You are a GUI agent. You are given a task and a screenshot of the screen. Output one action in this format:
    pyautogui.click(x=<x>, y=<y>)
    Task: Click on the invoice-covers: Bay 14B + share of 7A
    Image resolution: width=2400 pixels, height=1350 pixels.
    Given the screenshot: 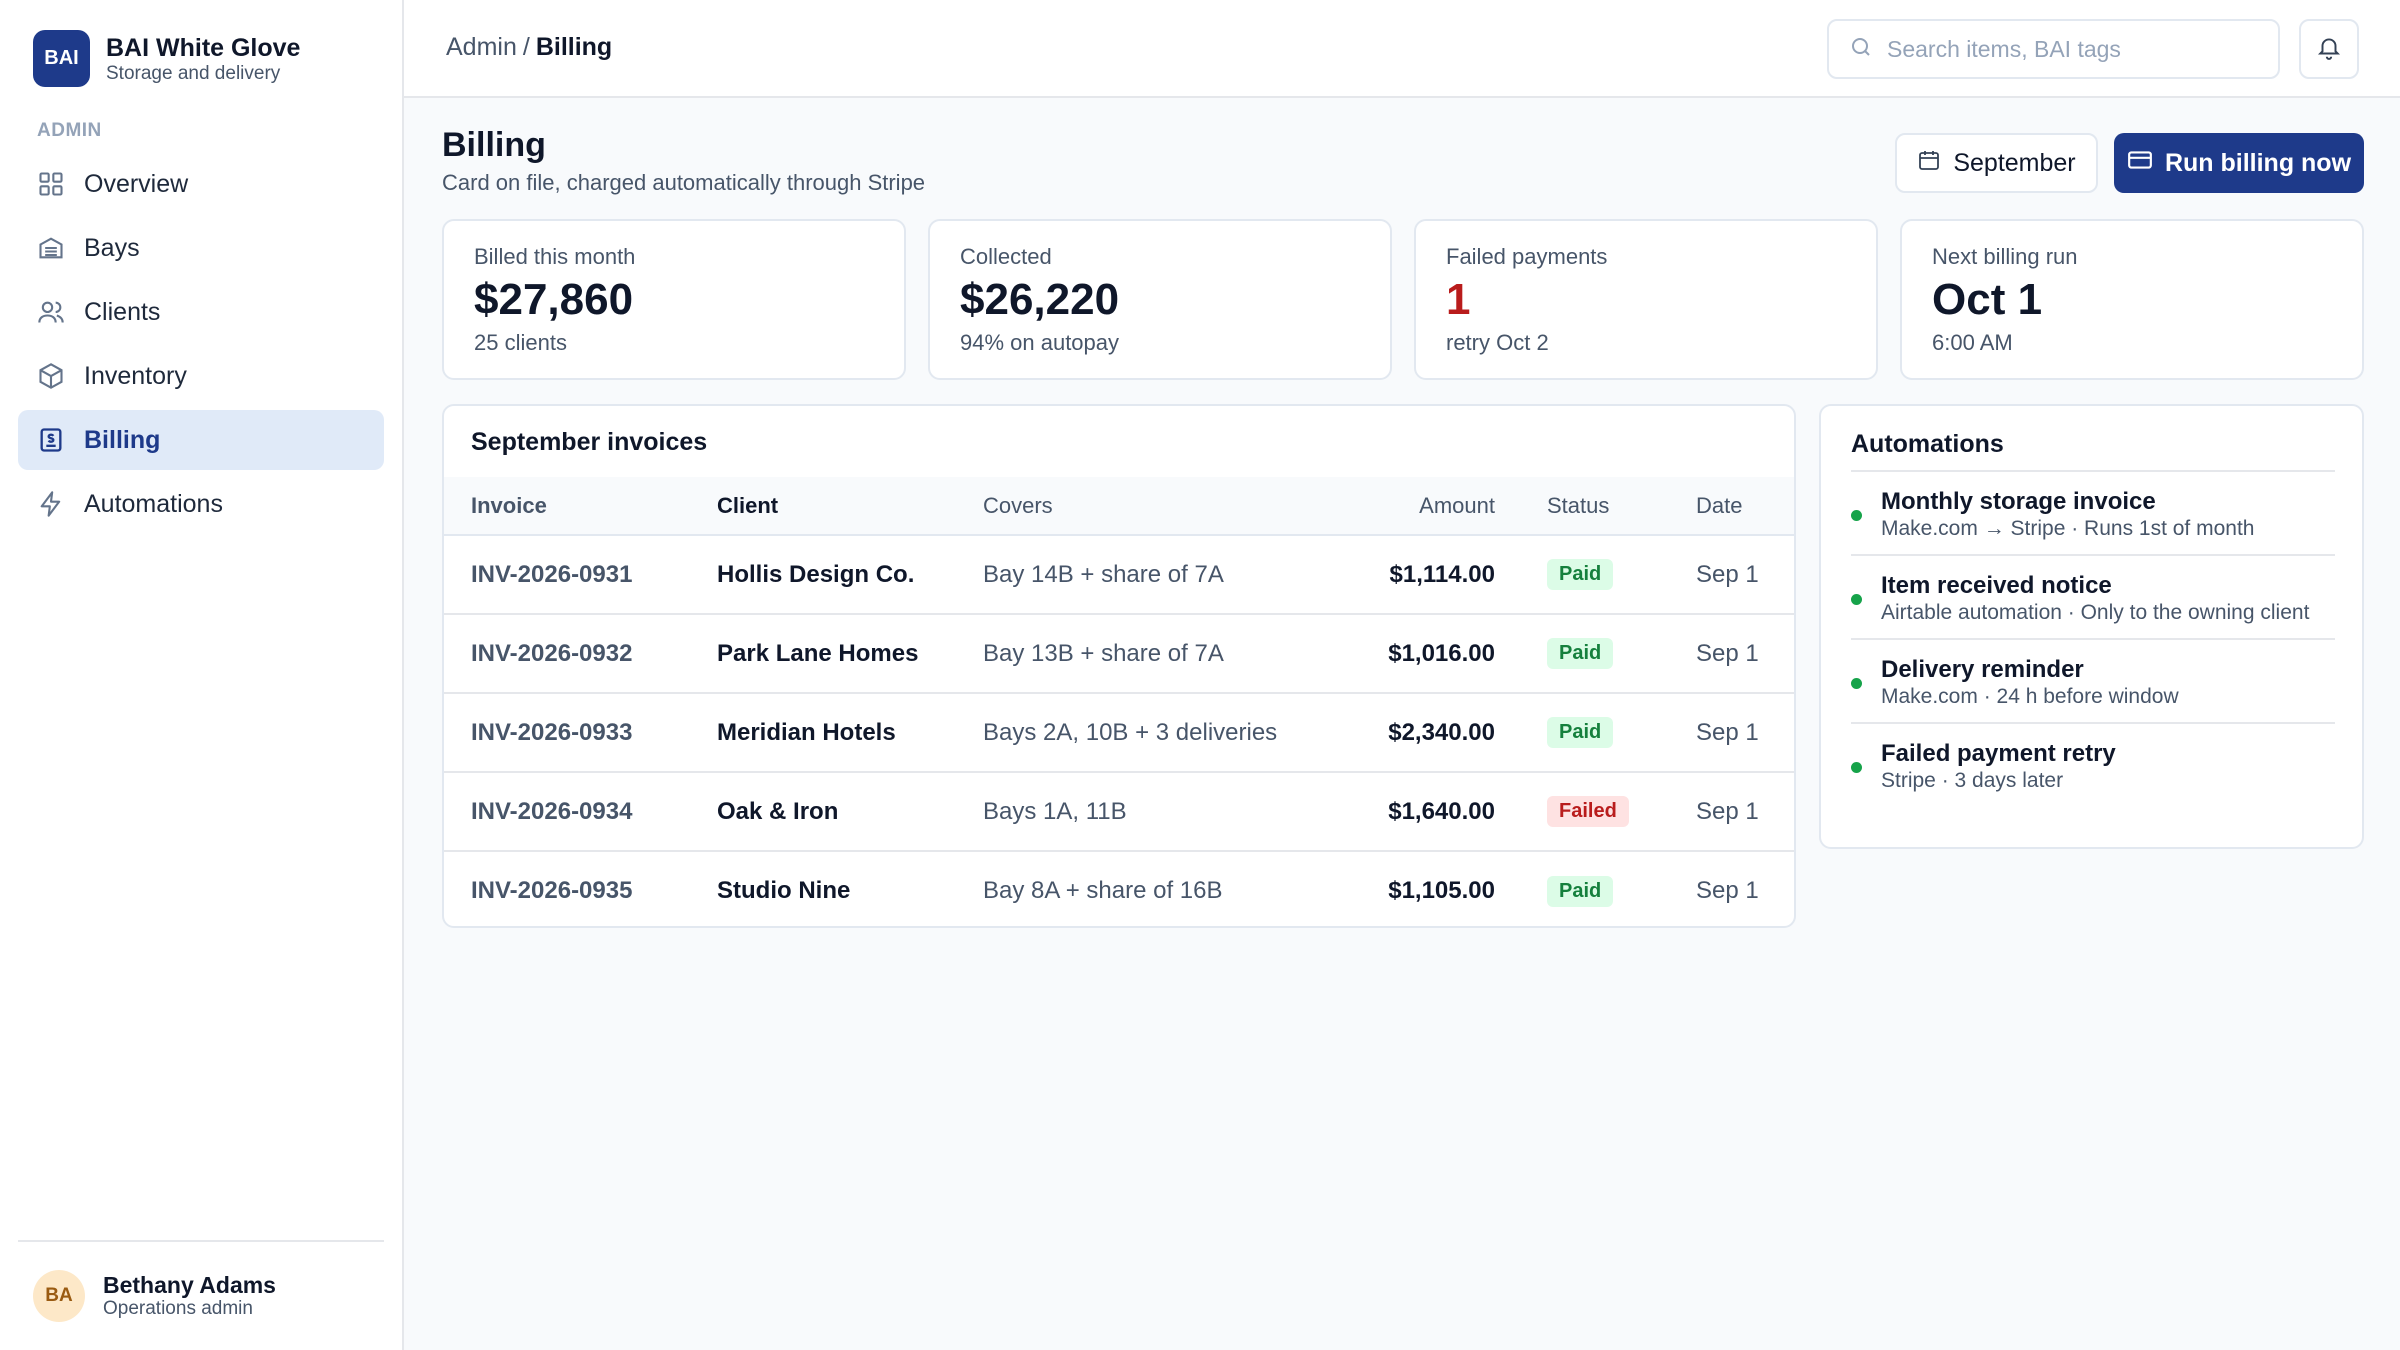 What is the action you would take?
    pyautogui.click(x=1157, y=575)
    